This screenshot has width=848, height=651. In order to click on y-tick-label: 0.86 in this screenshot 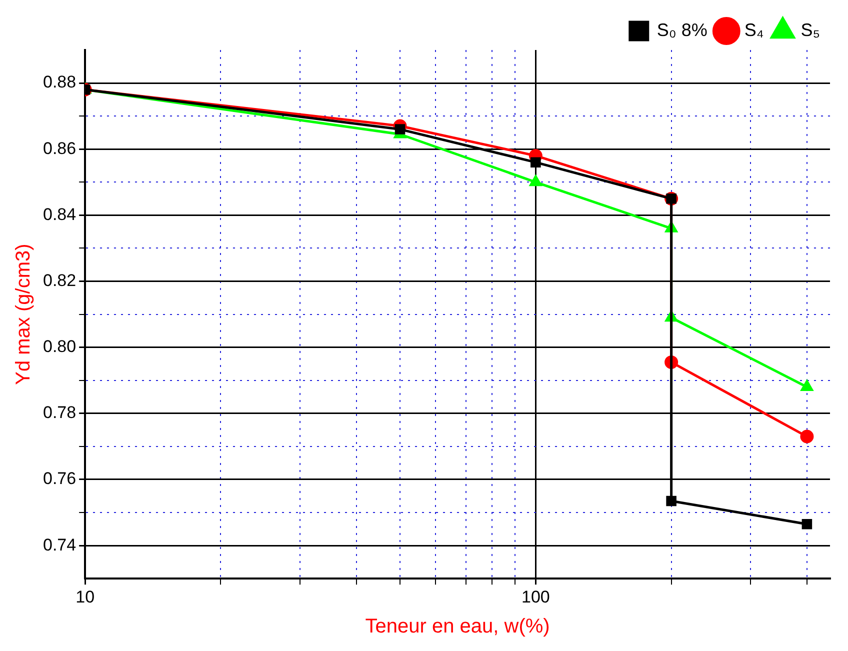, I will do `click(59, 148)`.